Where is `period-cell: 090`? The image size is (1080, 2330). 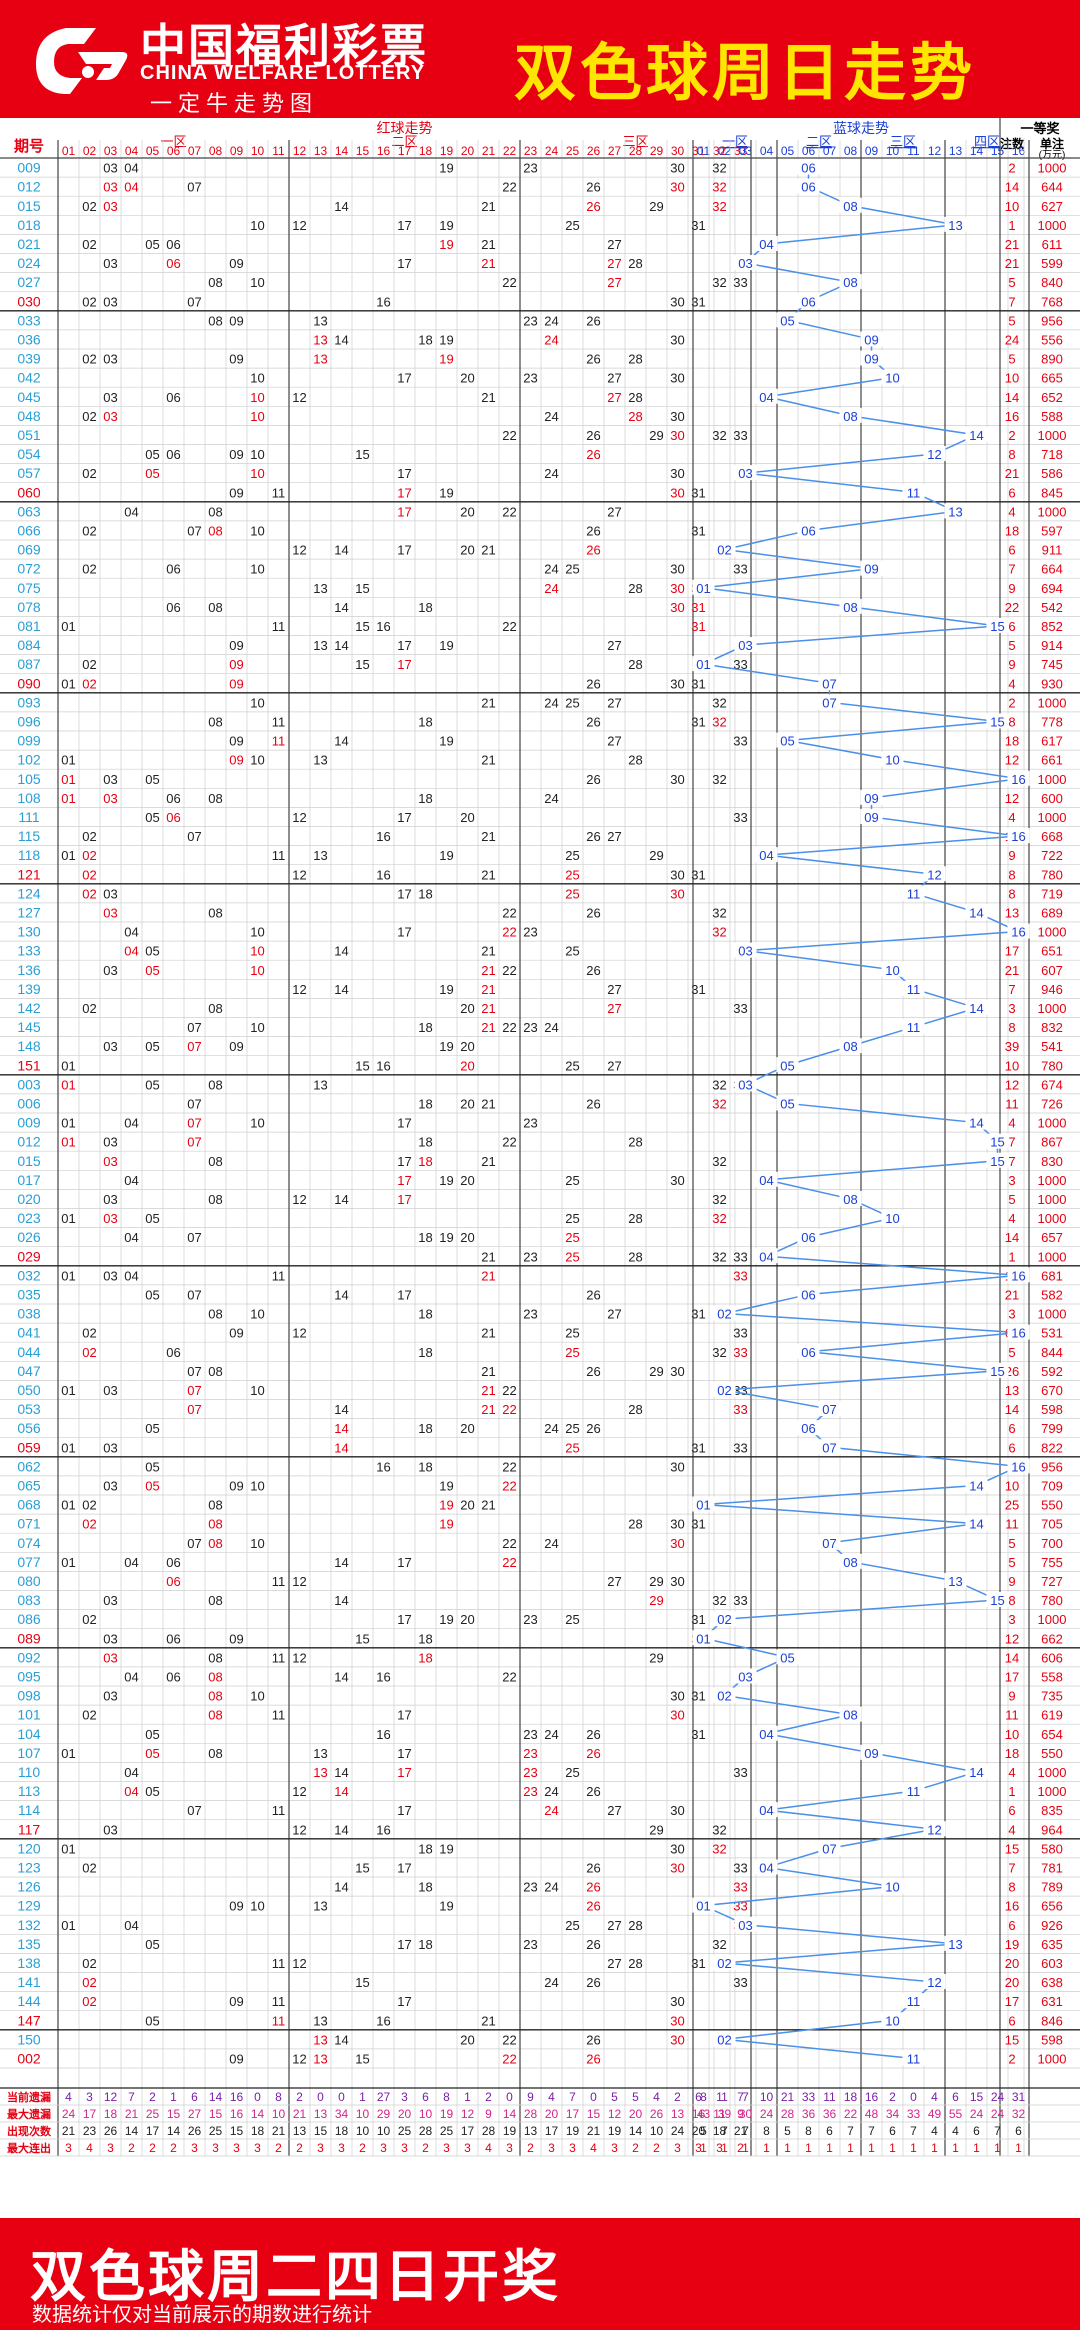 period-cell: 090 is located at coordinates (29, 683).